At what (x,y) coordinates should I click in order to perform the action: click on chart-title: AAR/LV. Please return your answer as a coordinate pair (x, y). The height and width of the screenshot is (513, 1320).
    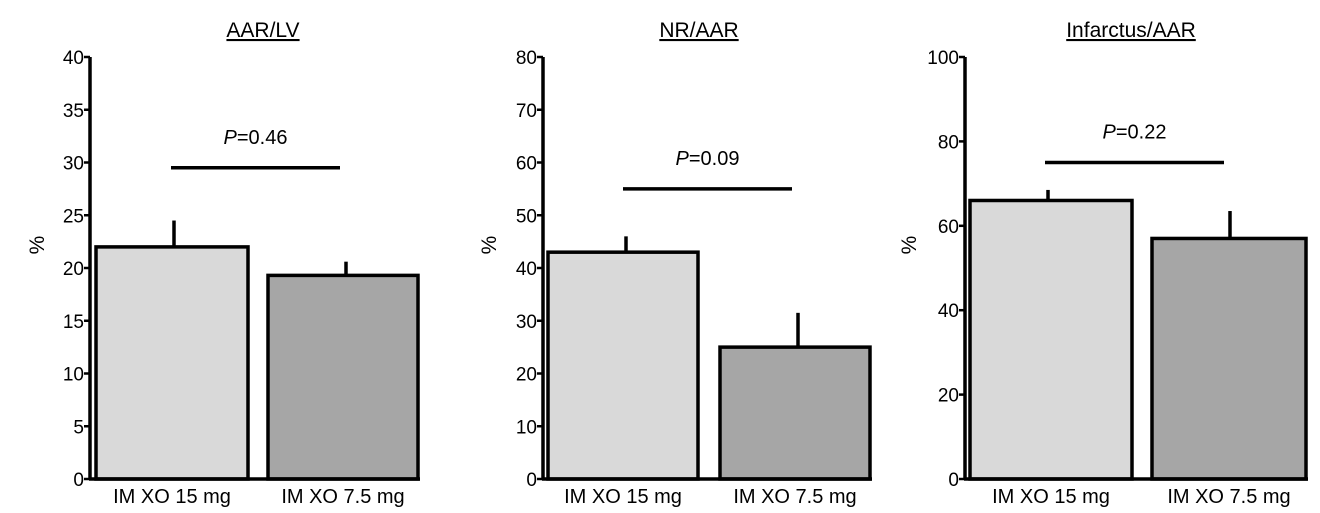
    Looking at the image, I should click on (262, 30).